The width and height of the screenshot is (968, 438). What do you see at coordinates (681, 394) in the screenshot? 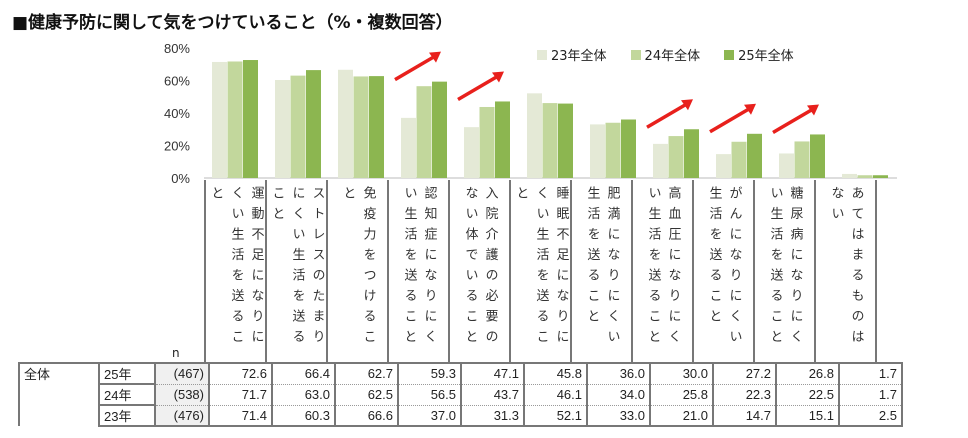
I see `value-cell: 25.8` at bounding box center [681, 394].